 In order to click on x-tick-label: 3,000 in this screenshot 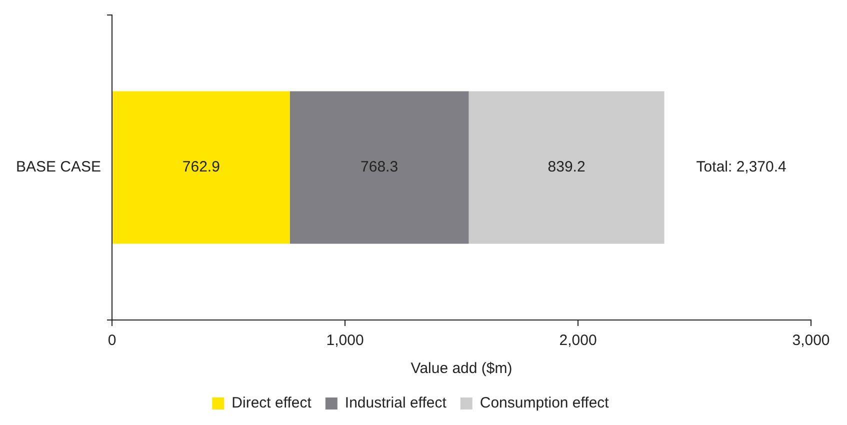, I will do `click(811, 341)`.